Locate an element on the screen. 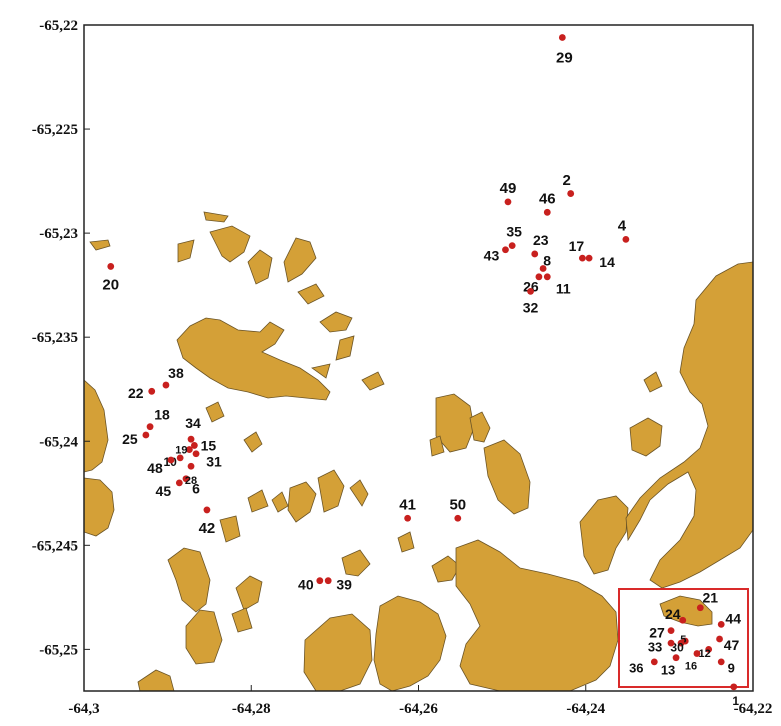 The image size is (781, 726). site-label-33: 33 is located at coordinates (655, 647).